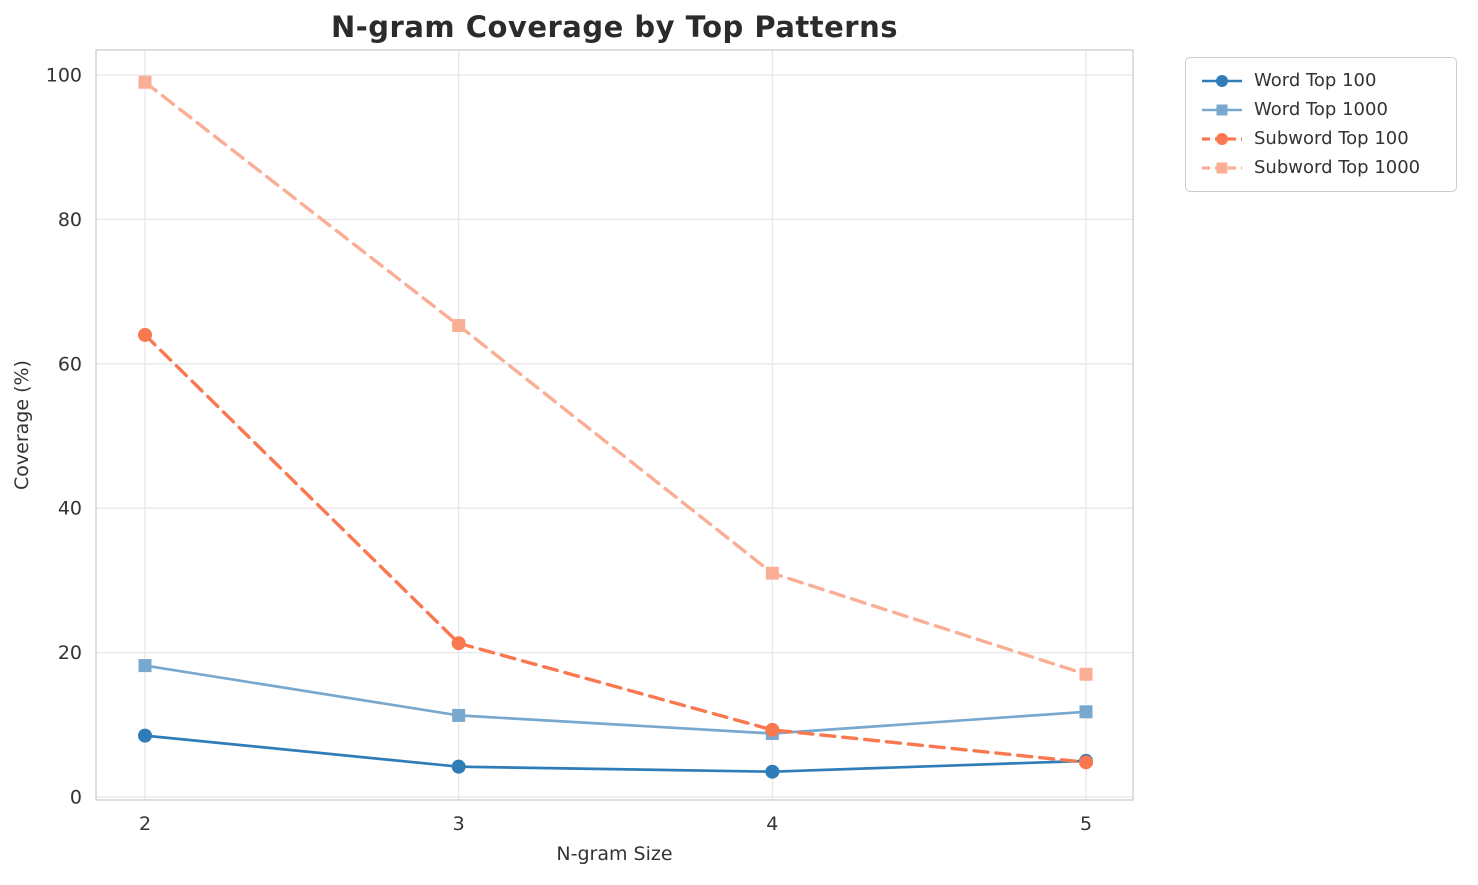 The width and height of the screenshot is (1478, 885). I want to click on legend-label: Word Top 100, so click(1315, 80).